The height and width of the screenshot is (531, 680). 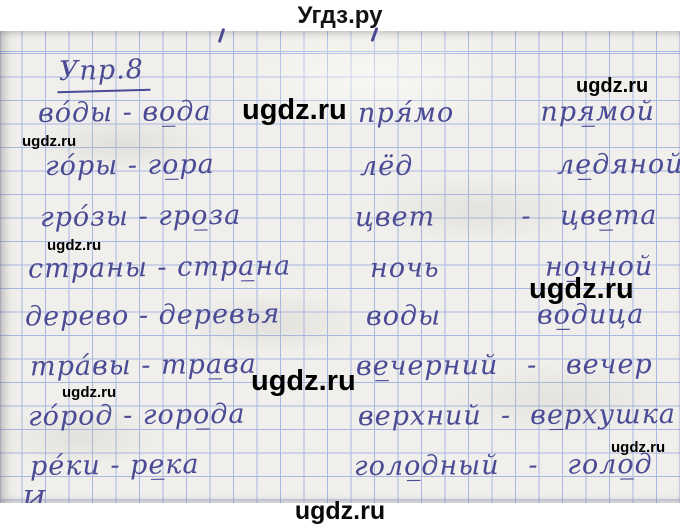 What do you see at coordinates (506, 216) in the screenshot?
I see `word-pair-right: цвет - цве̲та` at bounding box center [506, 216].